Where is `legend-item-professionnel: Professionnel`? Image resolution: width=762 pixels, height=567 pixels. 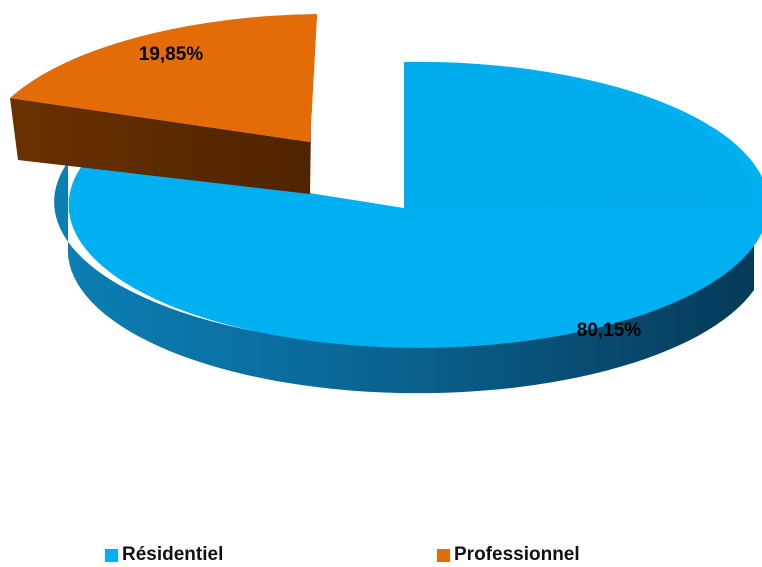
legend-item-professionnel: Professionnel is located at coordinates (508, 555).